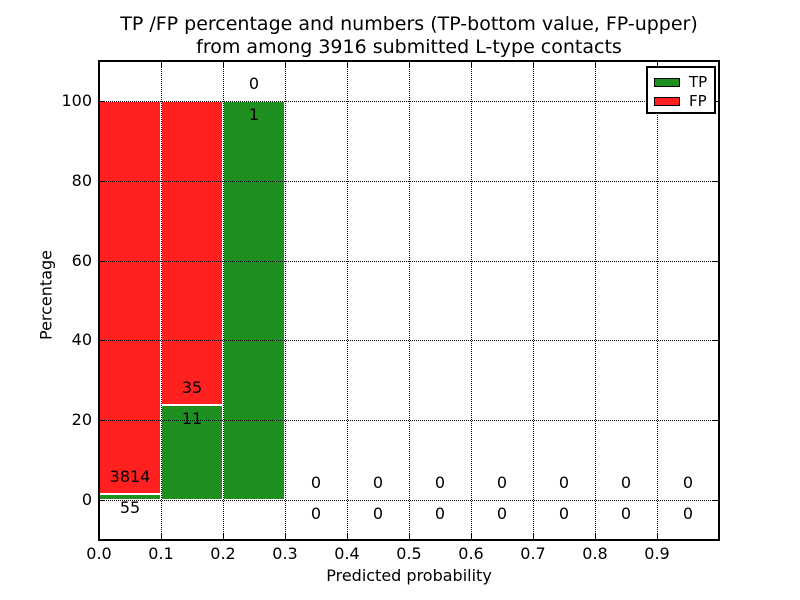 The width and height of the screenshot is (800, 600). What do you see at coordinates (595, 553) in the screenshot?
I see `x-tick-label: 0.8` at bounding box center [595, 553].